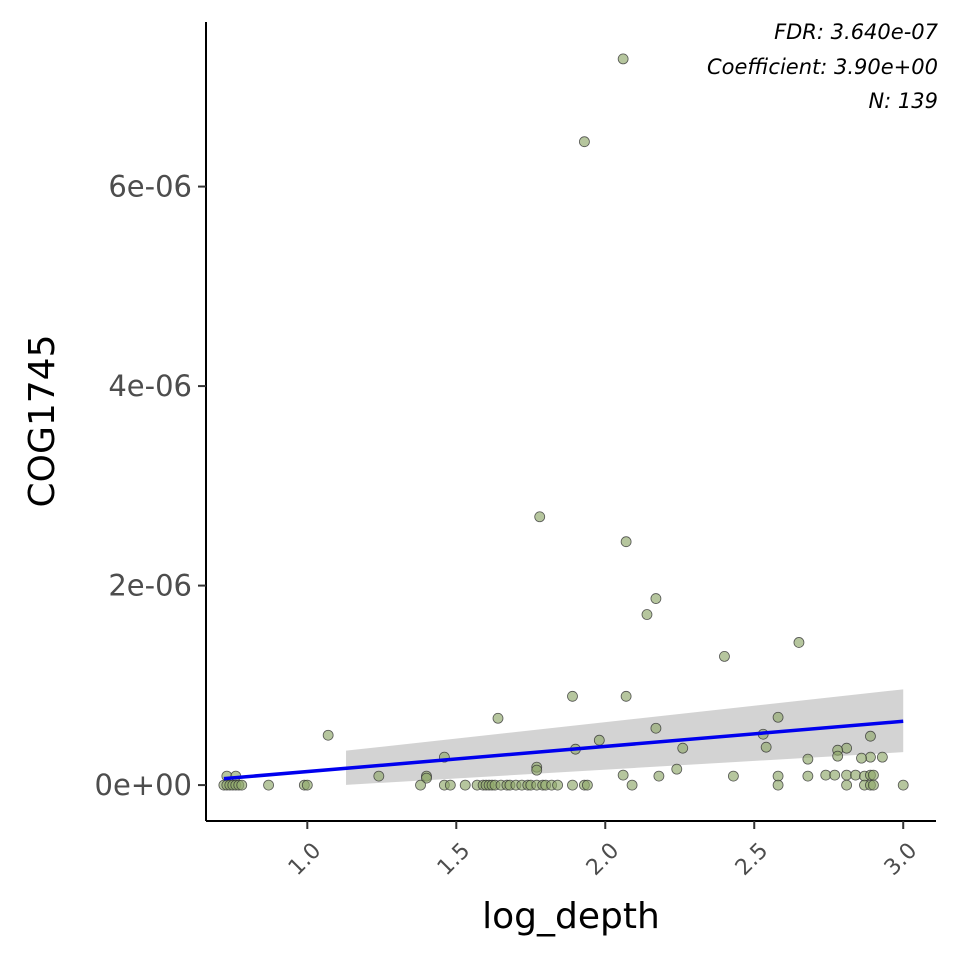  I want to click on x-tick-label-0: 1.0, so click(305, 859).